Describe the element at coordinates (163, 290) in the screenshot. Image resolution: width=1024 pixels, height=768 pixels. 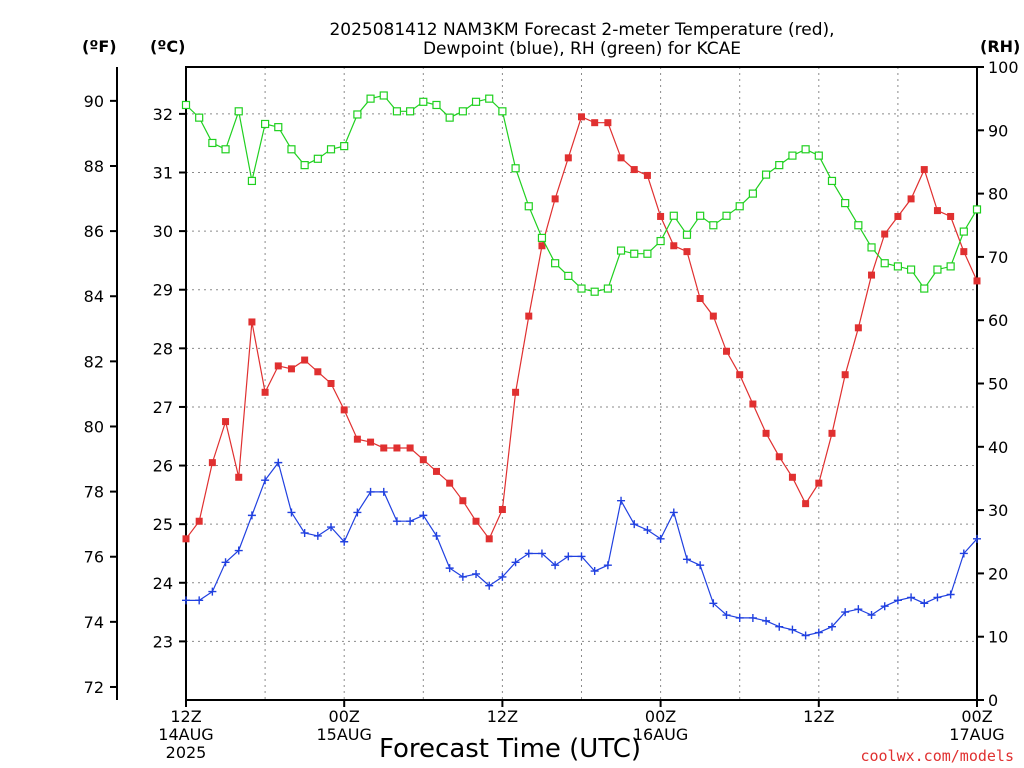
I see `celsius-tick-label: 29` at that location.